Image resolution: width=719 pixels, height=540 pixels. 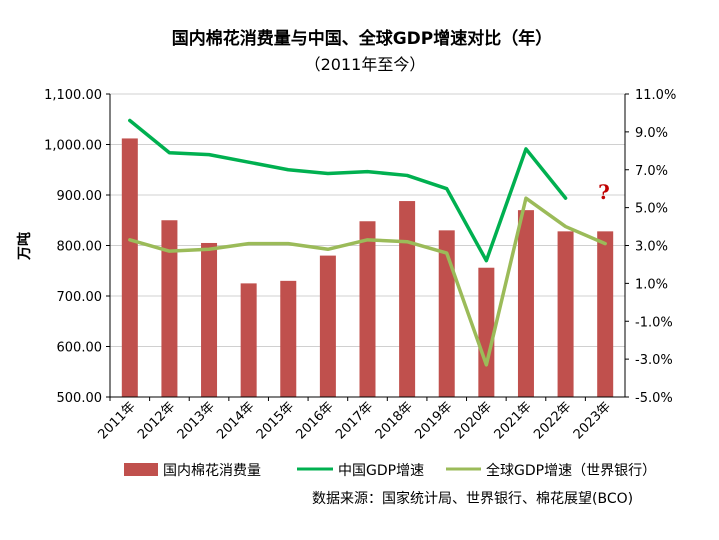 What do you see at coordinates (362, 38) in the screenshot?
I see `chart-title: 国内棉花消费量与中国、全球GDP增速对比（年）` at bounding box center [362, 38].